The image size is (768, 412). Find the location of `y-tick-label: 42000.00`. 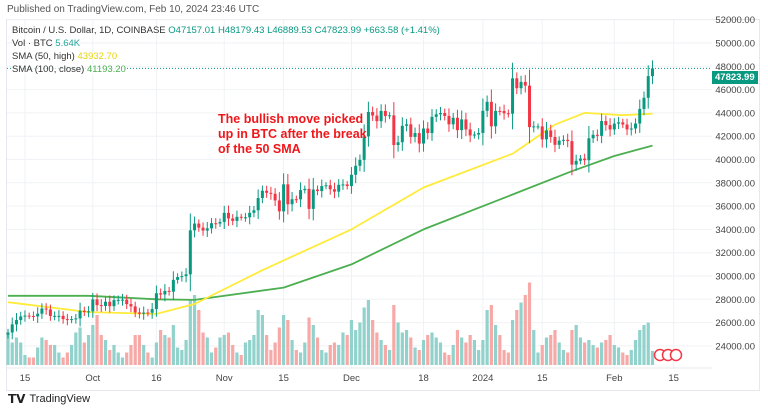

y-tick-label: 42000.00 is located at coordinates (735, 137).